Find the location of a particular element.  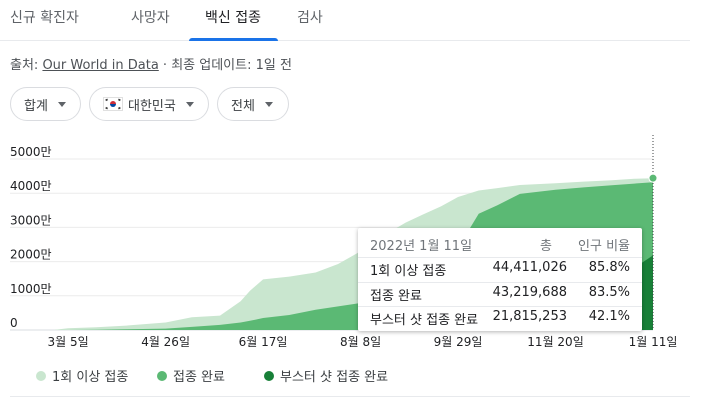

region-dropdown-label: 대한민국 is located at coordinates (152, 106).